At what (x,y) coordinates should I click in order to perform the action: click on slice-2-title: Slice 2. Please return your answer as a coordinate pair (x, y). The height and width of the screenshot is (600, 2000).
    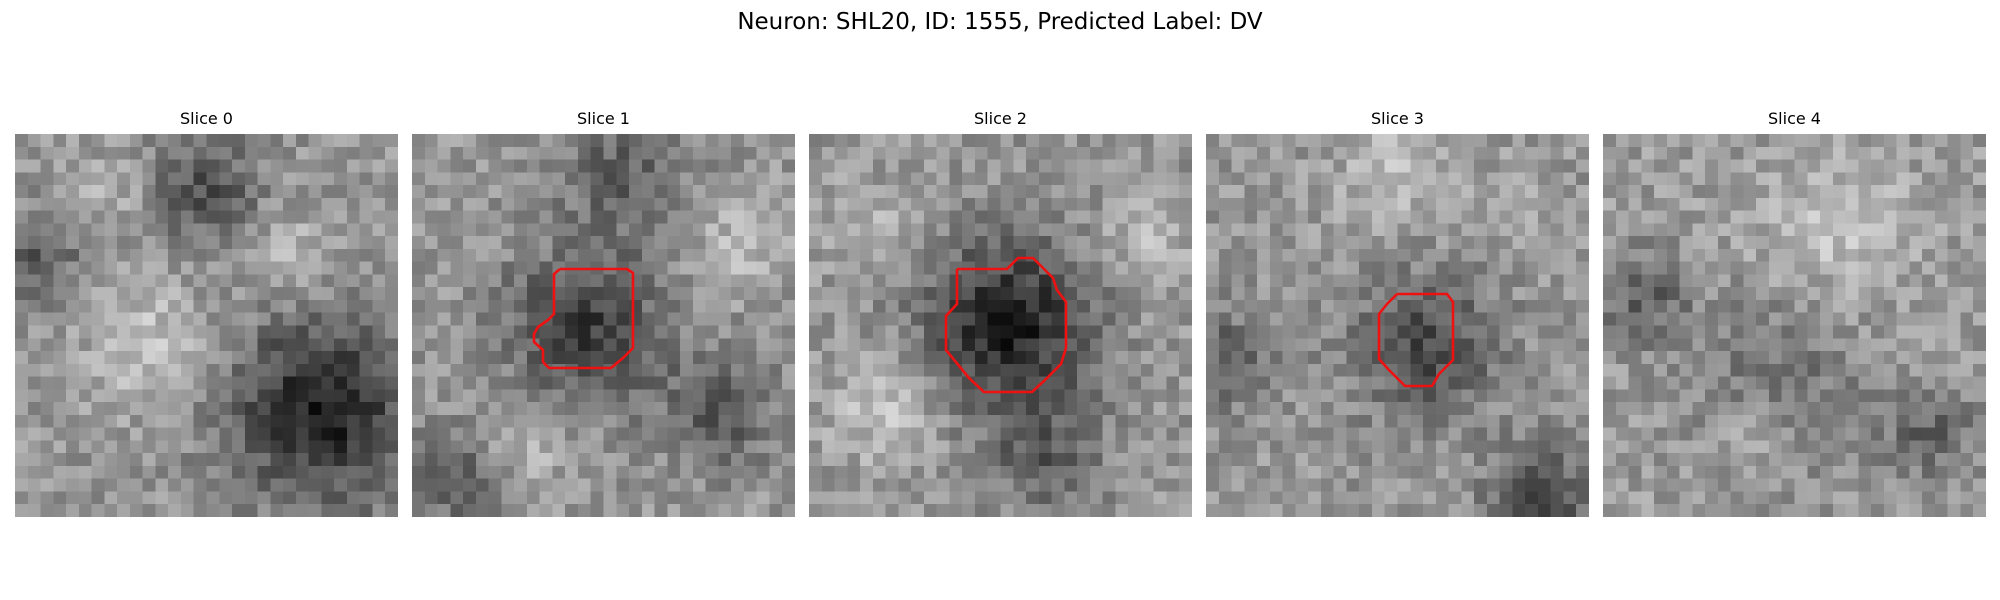
    Looking at the image, I should click on (1000, 118).